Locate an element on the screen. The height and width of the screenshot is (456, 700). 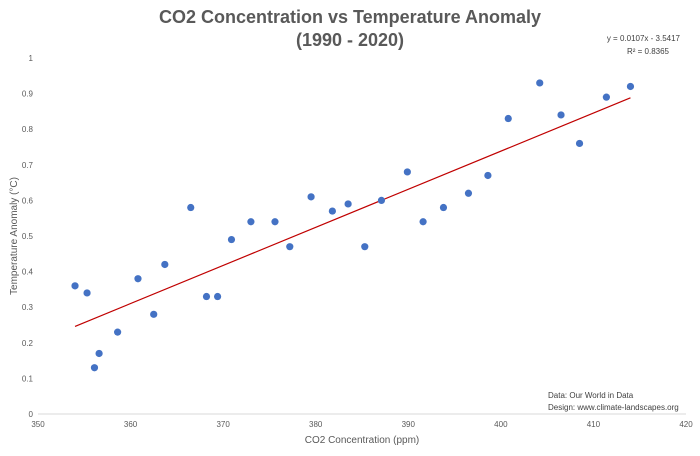
x-tick-label: 370 is located at coordinates (223, 424).